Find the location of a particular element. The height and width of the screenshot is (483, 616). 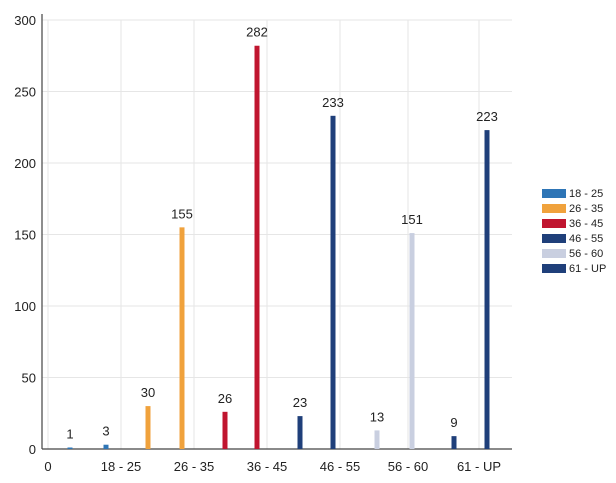

data-label: 1 is located at coordinates (69, 434).